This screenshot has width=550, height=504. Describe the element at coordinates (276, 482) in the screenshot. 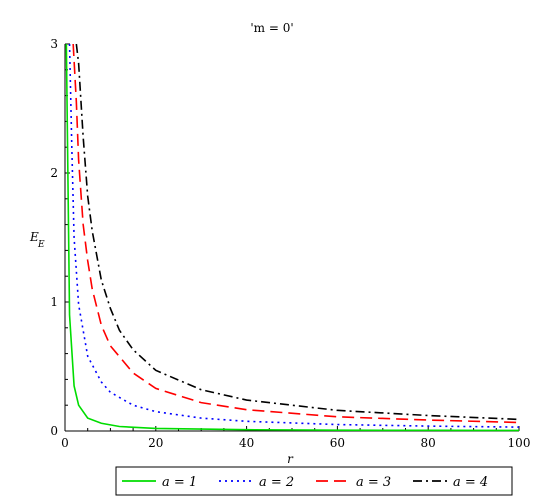

I see `legend-label-2: a = 2` at that location.